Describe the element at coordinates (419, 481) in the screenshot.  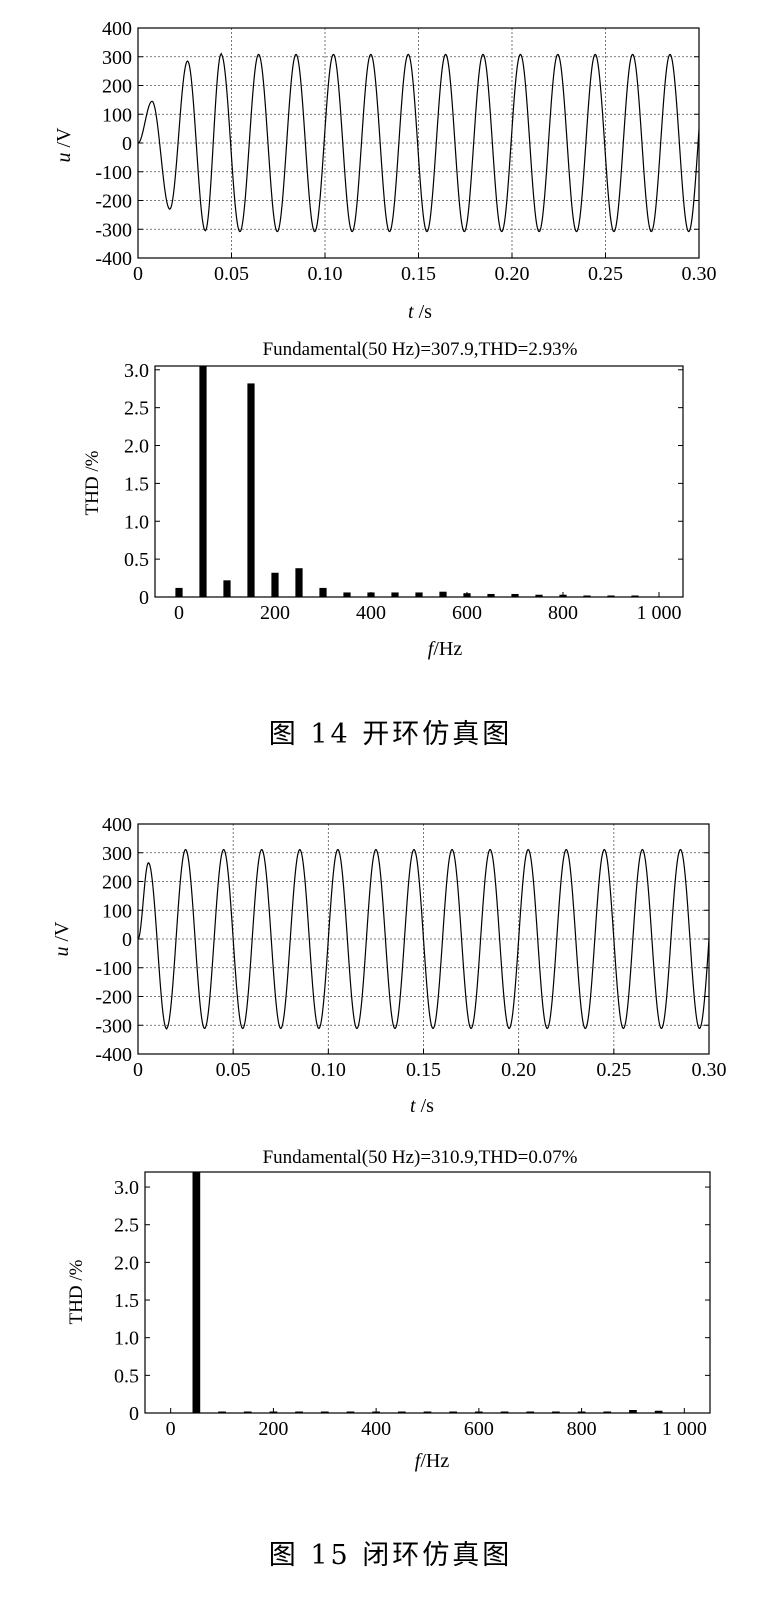
I see `fig14-spec-plot-frame` at that location.